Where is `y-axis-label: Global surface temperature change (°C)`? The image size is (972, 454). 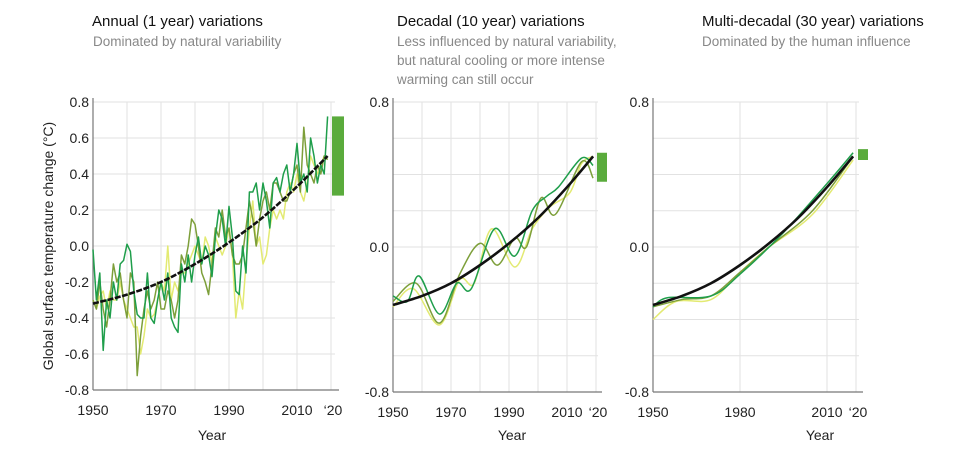 y-axis-label: Global surface temperature change (°C) is located at coordinates (48, 246).